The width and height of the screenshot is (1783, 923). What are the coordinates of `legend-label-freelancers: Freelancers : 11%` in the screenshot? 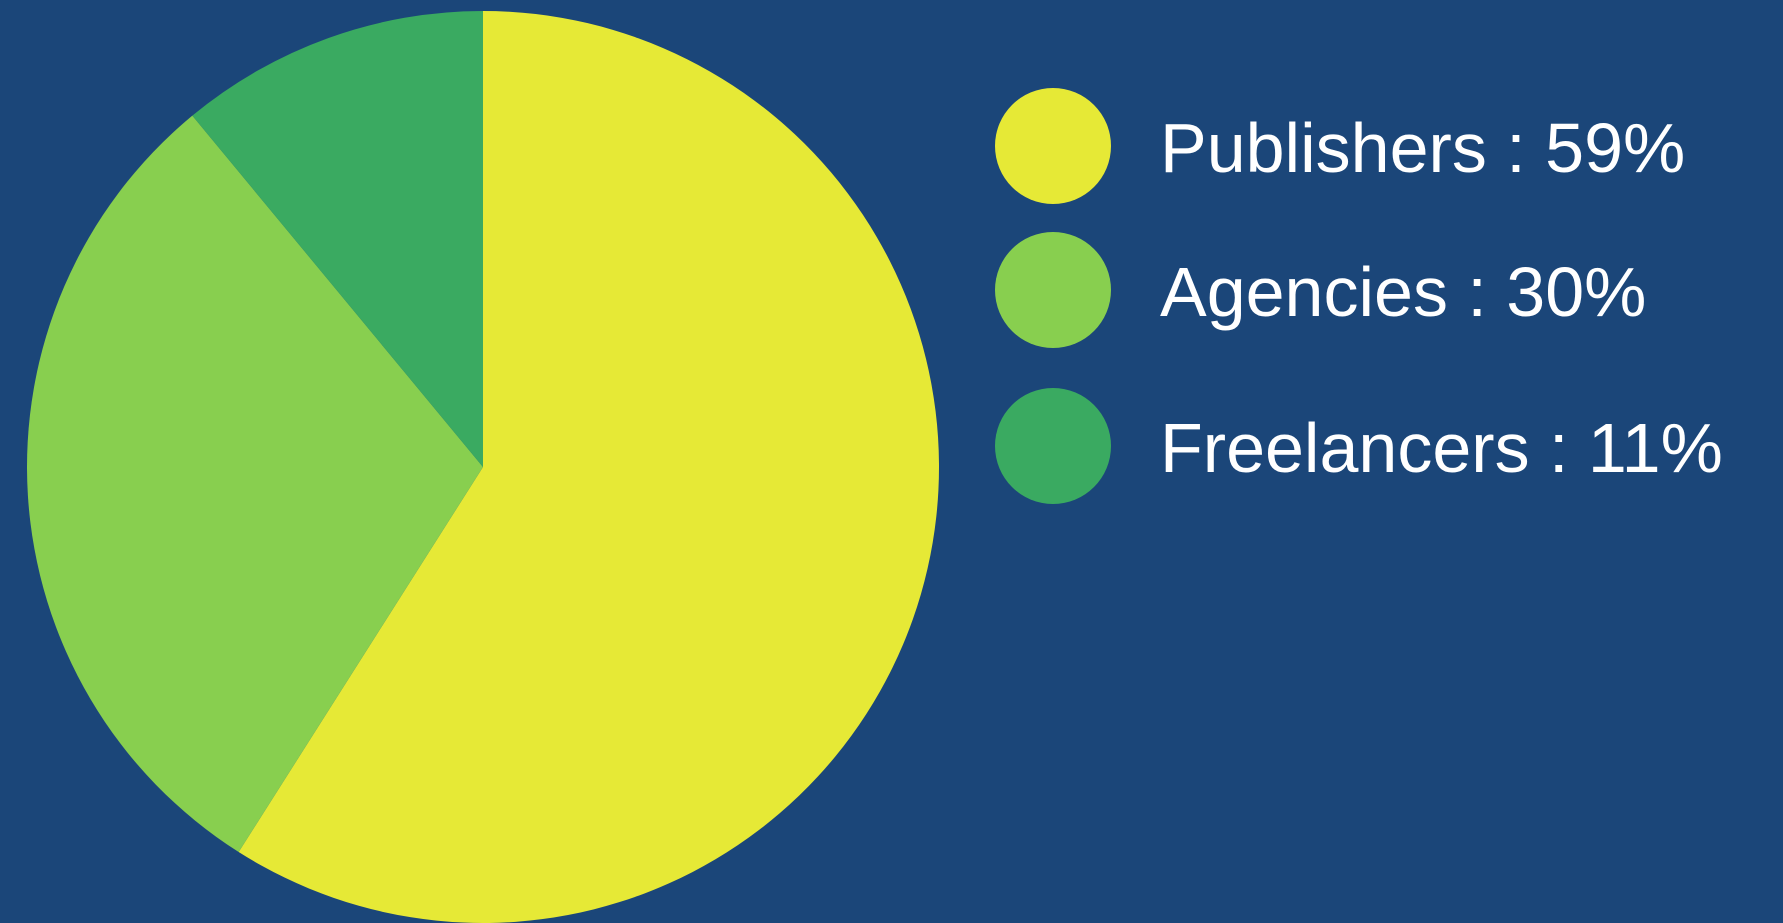 It's located at (1441, 448).